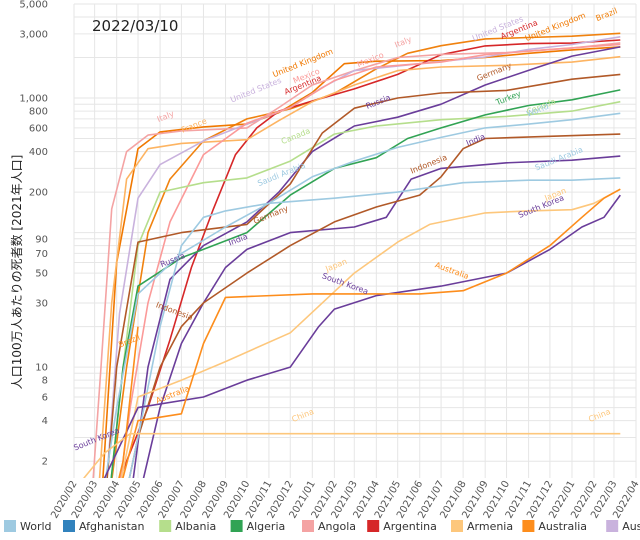 This screenshot has height=540, width=640. I want to click on y-tick-label: 3,000, so click(33, 34).